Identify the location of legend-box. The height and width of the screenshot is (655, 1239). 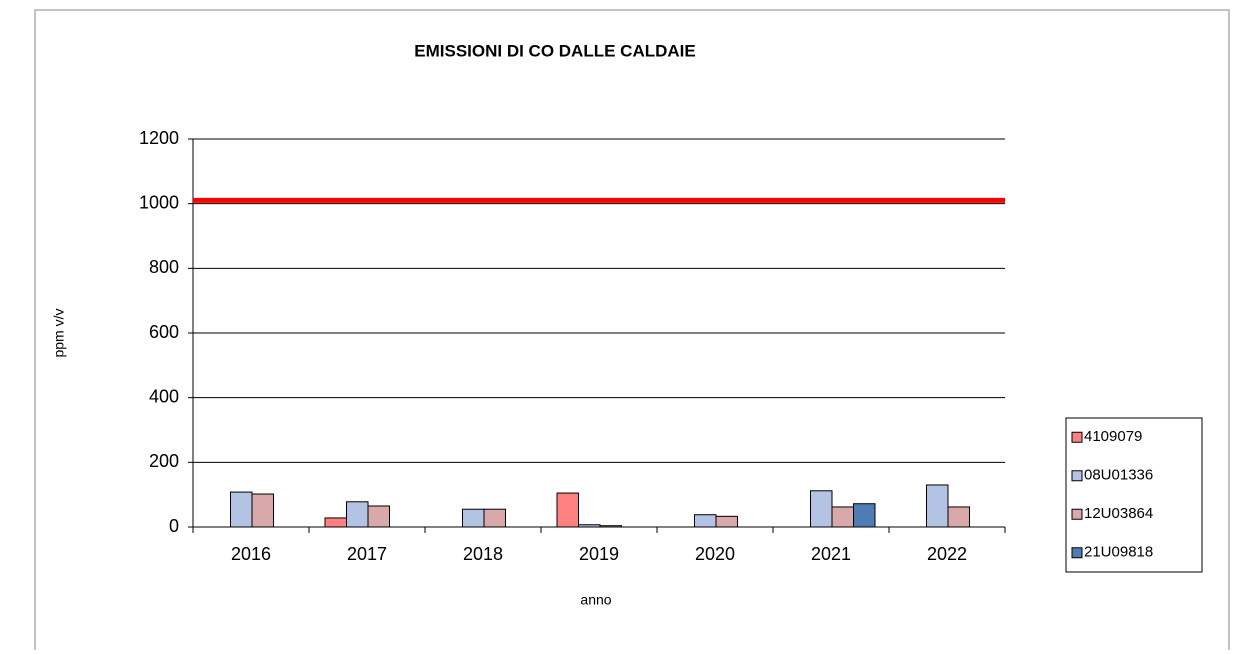
(1134, 495).